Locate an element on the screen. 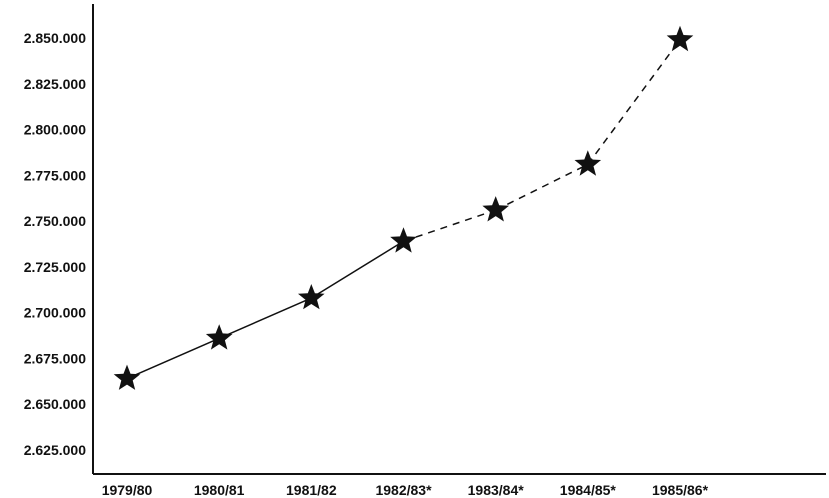 Image resolution: width=829 pixels, height=498 pixels. x-tick-label: 1981/82 is located at coordinates (311, 490).